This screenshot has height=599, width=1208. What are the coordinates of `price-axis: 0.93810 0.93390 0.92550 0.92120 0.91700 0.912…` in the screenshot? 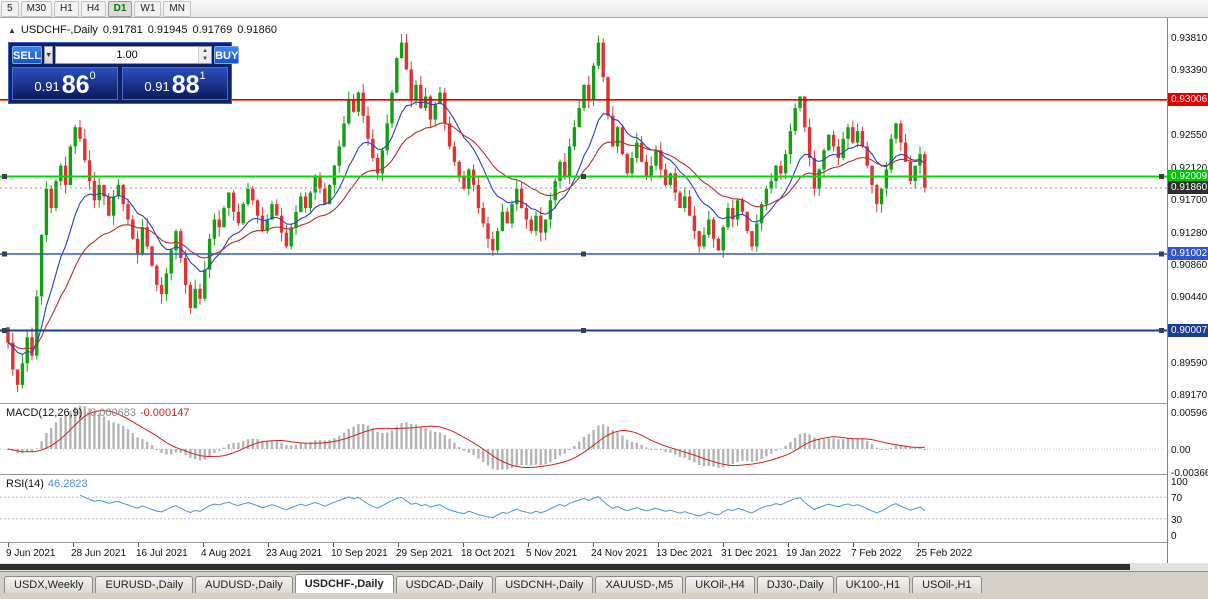 It's located at (1187, 290).